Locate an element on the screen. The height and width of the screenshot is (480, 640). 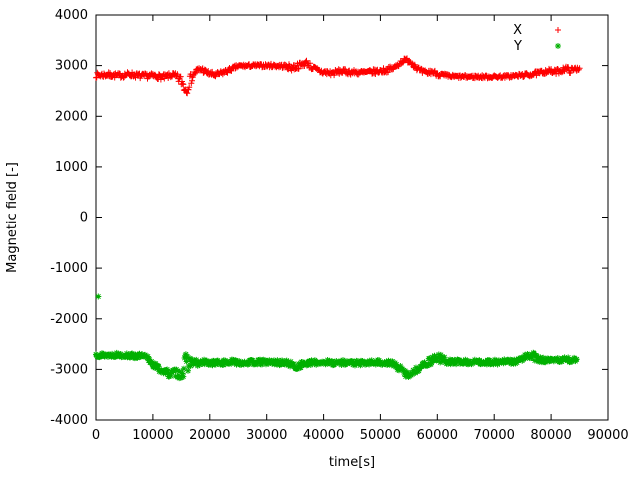
y-tick-label: 0 is located at coordinates (84, 218).